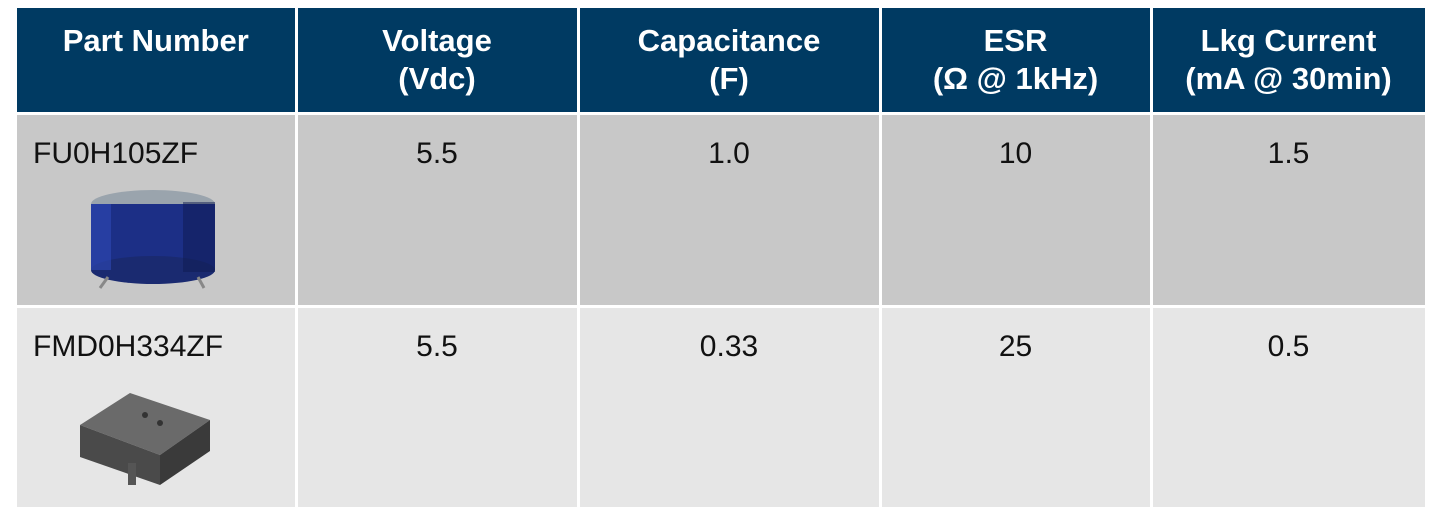 The height and width of the screenshot is (508, 1437). What do you see at coordinates (116, 153) in the screenshot?
I see `part-number: FU0H105ZF` at bounding box center [116, 153].